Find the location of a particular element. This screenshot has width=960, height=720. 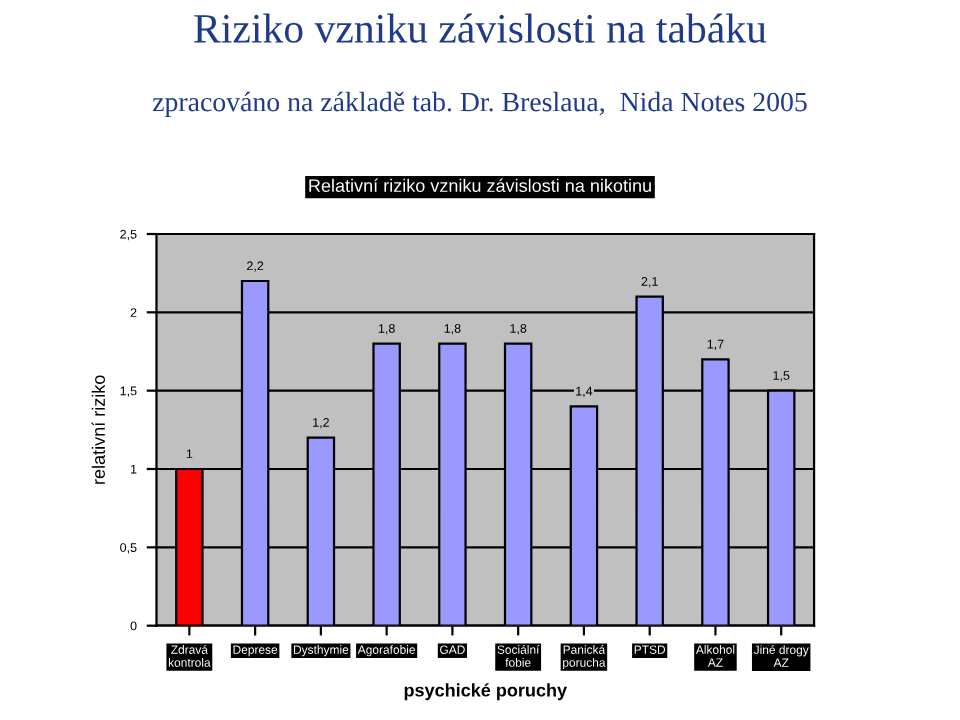

chart-subtitle: zpracováno na základě tab. Dr. Breslaua, Nida Notes 2005 is located at coordinates (479, 104).